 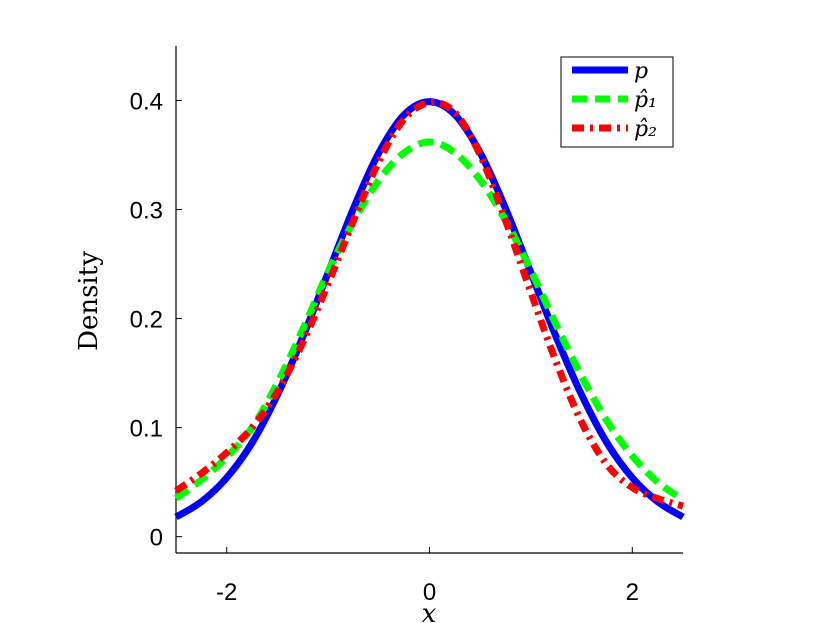 What do you see at coordinates (146, 211) in the screenshot?
I see `y-tick-label: 0.3` at bounding box center [146, 211].